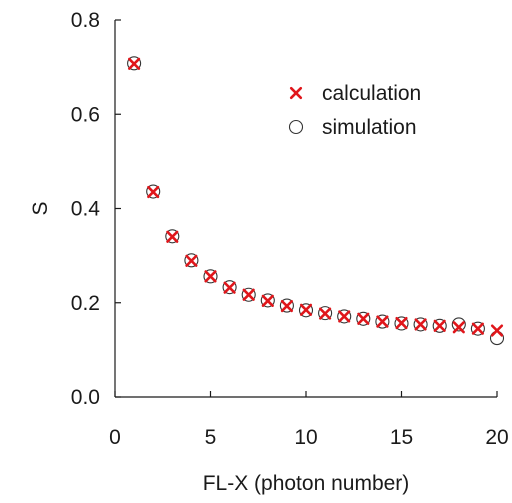 The image size is (512, 503). I want to click on legend: calculation simulation, so click(354, 110).